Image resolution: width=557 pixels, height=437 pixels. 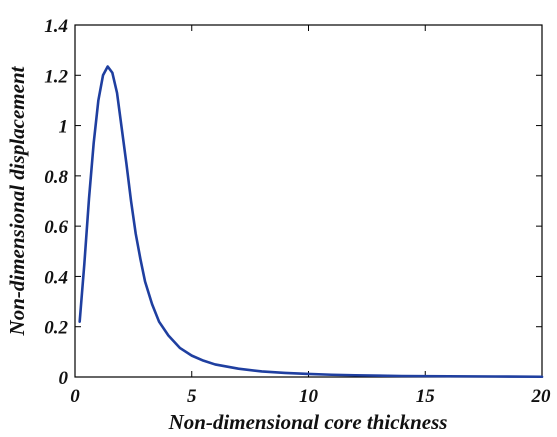 What do you see at coordinates (75, 396) in the screenshot?
I see `x-tick-label: 0` at bounding box center [75, 396].